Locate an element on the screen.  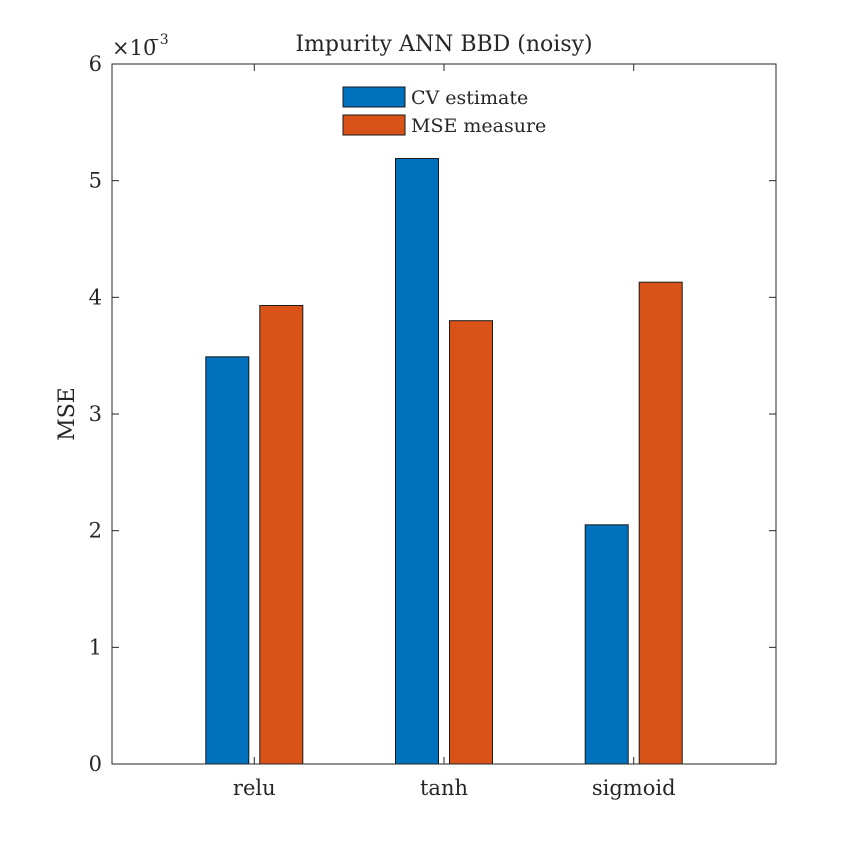
bar-tanh-cv-estimate is located at coordinates (417, 461).